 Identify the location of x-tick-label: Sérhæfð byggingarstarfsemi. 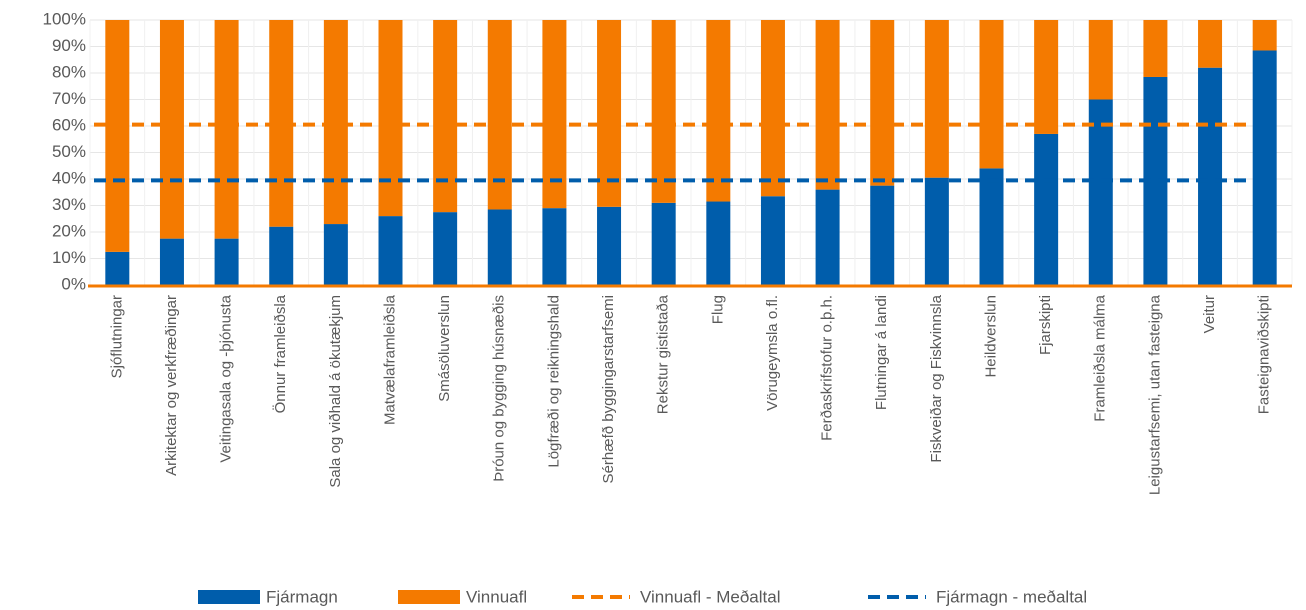
(608, 389).